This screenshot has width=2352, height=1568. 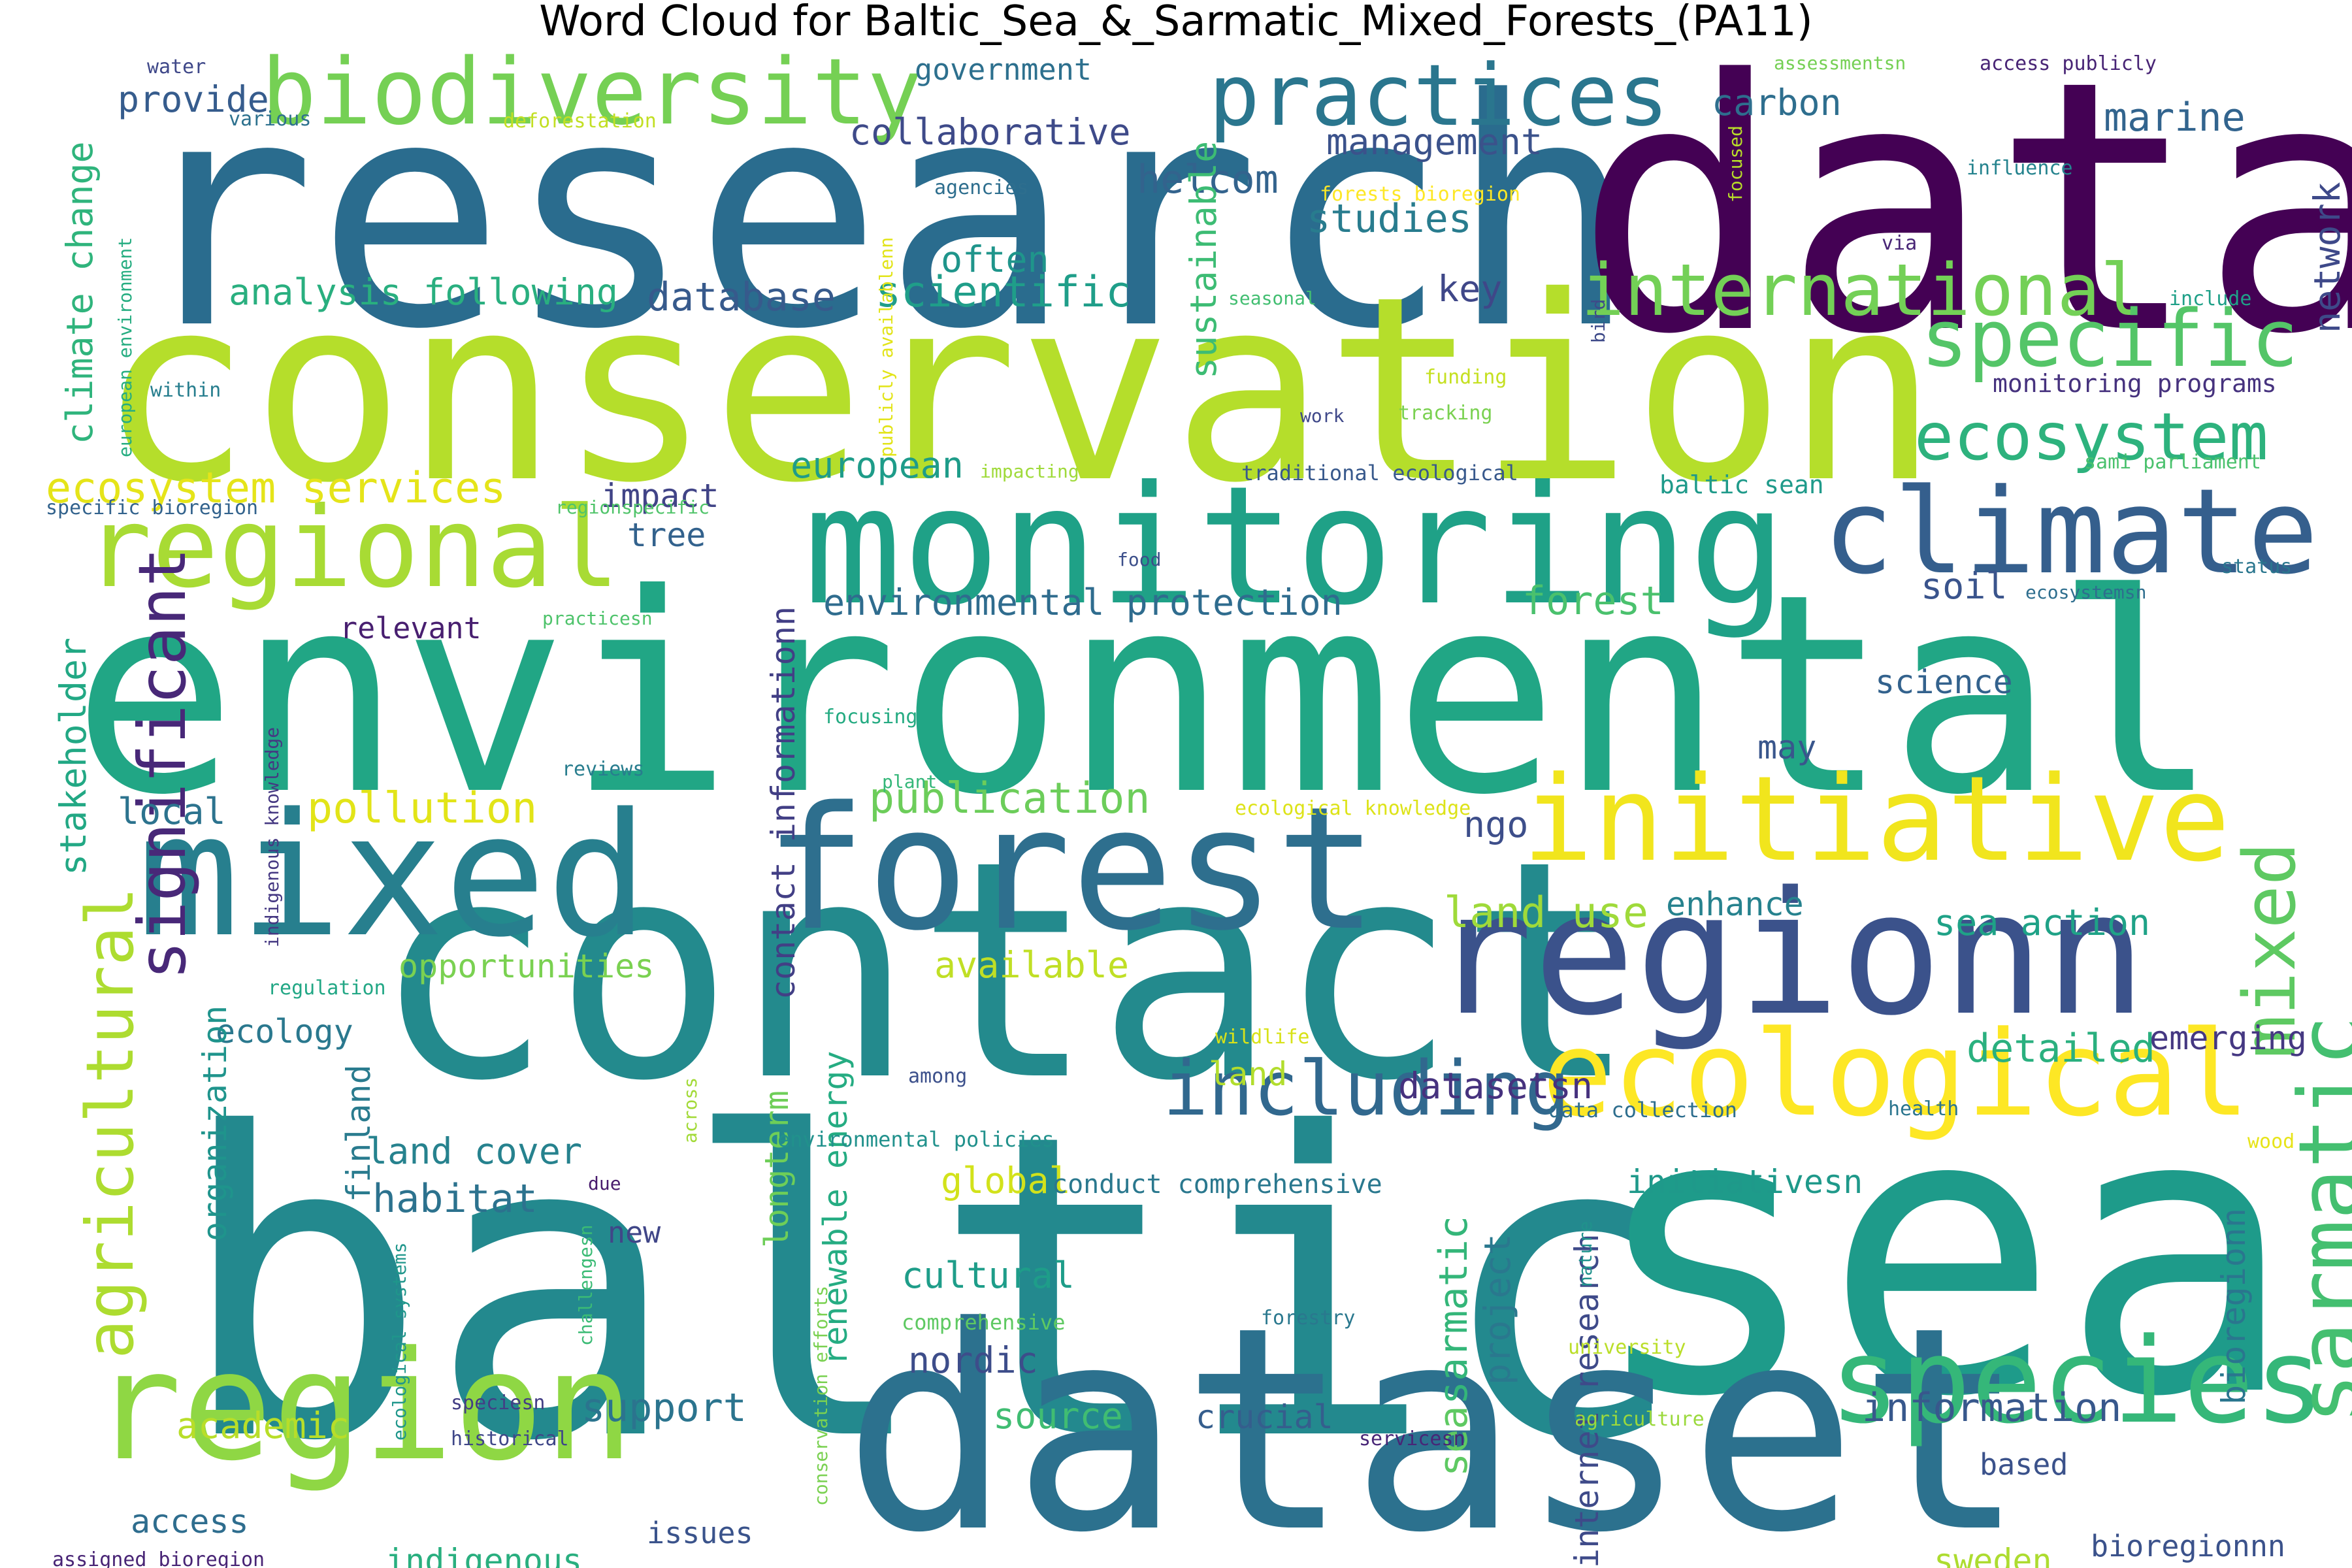 I want to click on cloud-word: include, so click(x=2210, y=298).